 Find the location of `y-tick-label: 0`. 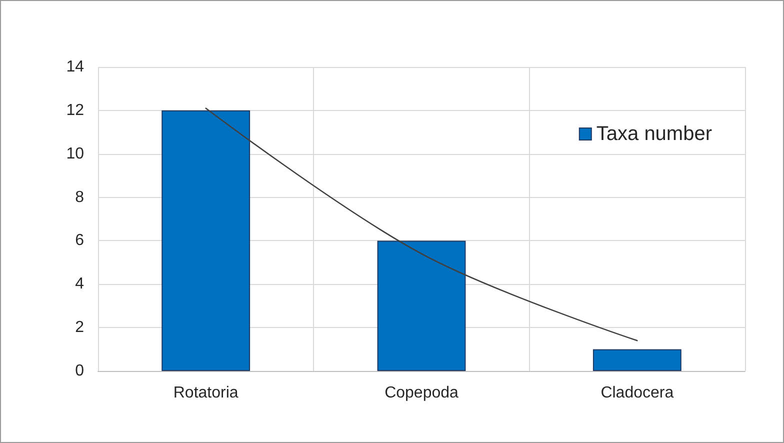

y-tick-label: 0 is located at coordinates (79, 371).